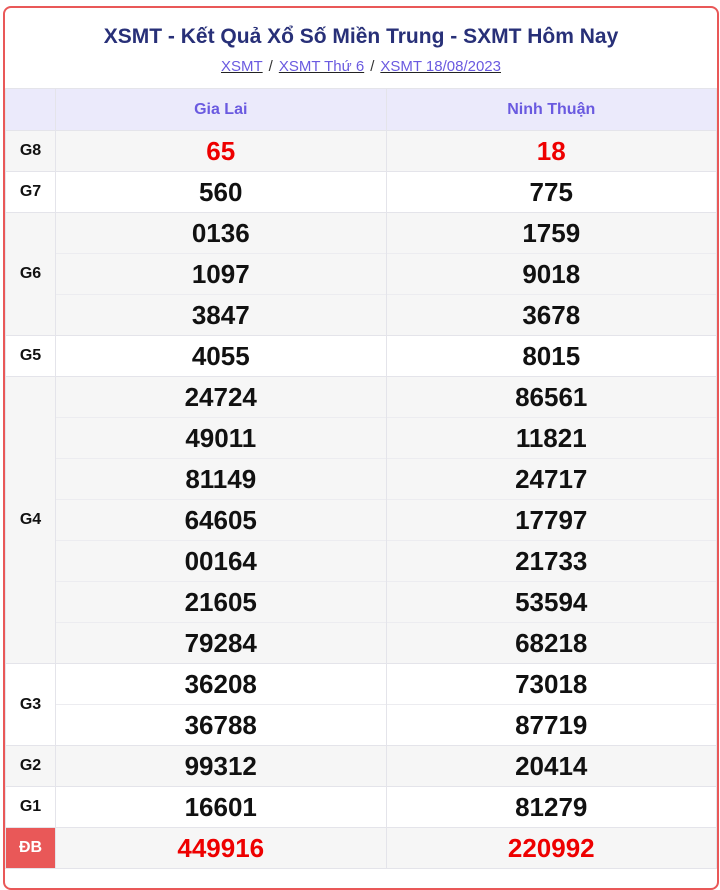 Image resolution: width=720 pixels, height=890 pixels. I want to click on prize-number: 87719, so click(551, 725).